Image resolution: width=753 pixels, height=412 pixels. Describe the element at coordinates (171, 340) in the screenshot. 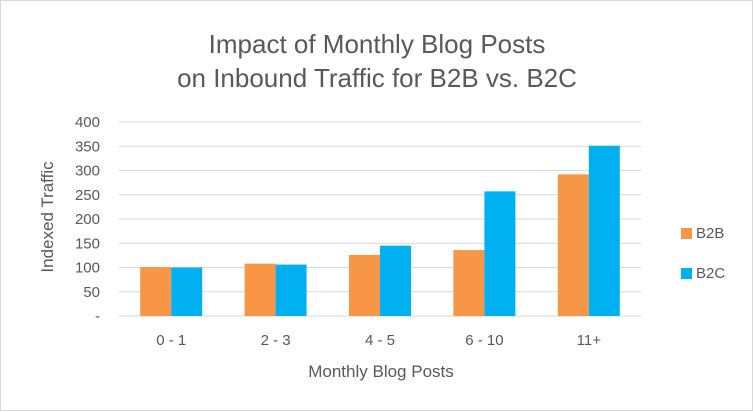

I see `x-tick-label: 0 - 1` at that location.